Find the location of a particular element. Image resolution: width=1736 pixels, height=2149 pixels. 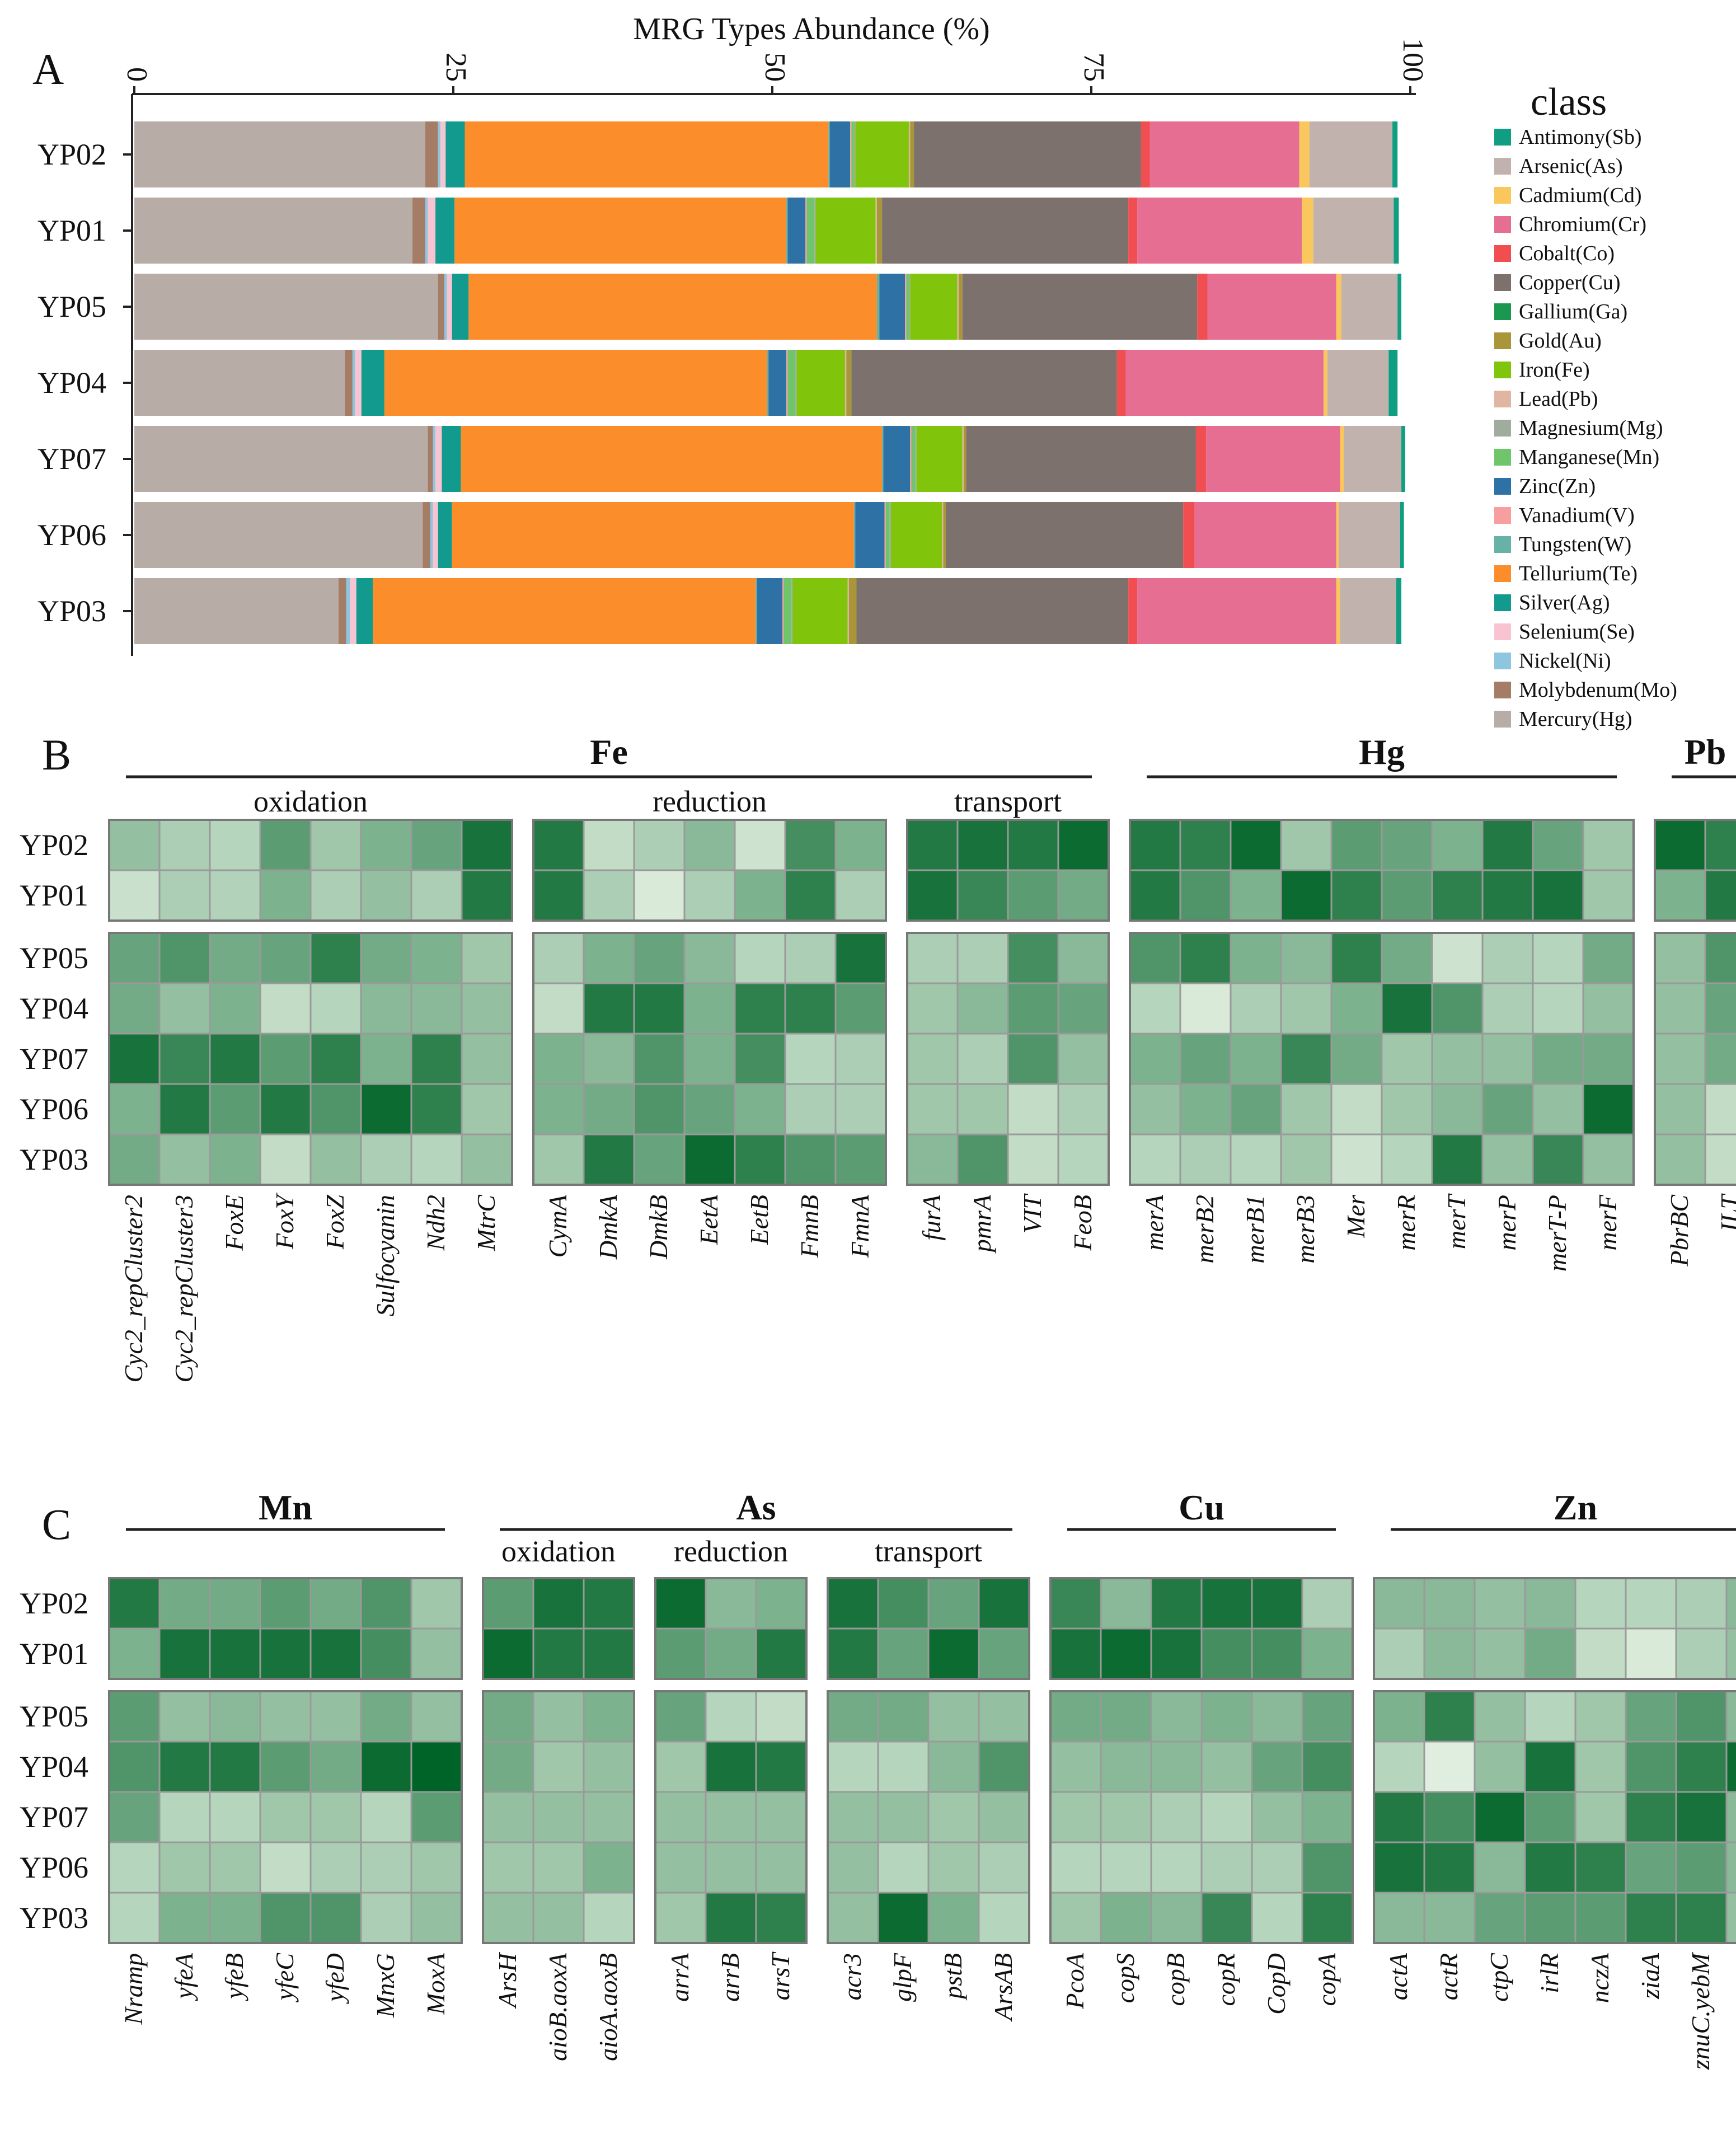

heatmap-gene-label: furA is located at coordinates (931, 1217).